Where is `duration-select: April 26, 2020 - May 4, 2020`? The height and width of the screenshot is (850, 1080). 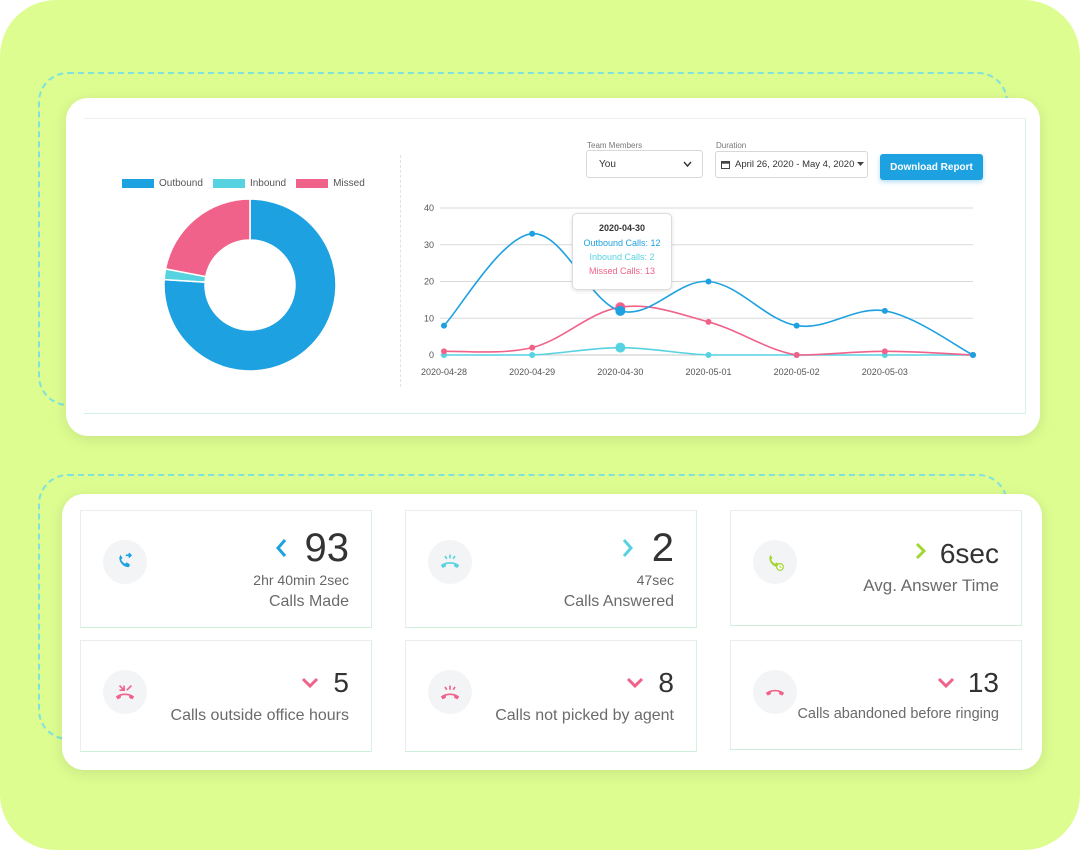
duration-select: April 26, 2020 - May 4, 2020 is located at coordinates (791, 164).